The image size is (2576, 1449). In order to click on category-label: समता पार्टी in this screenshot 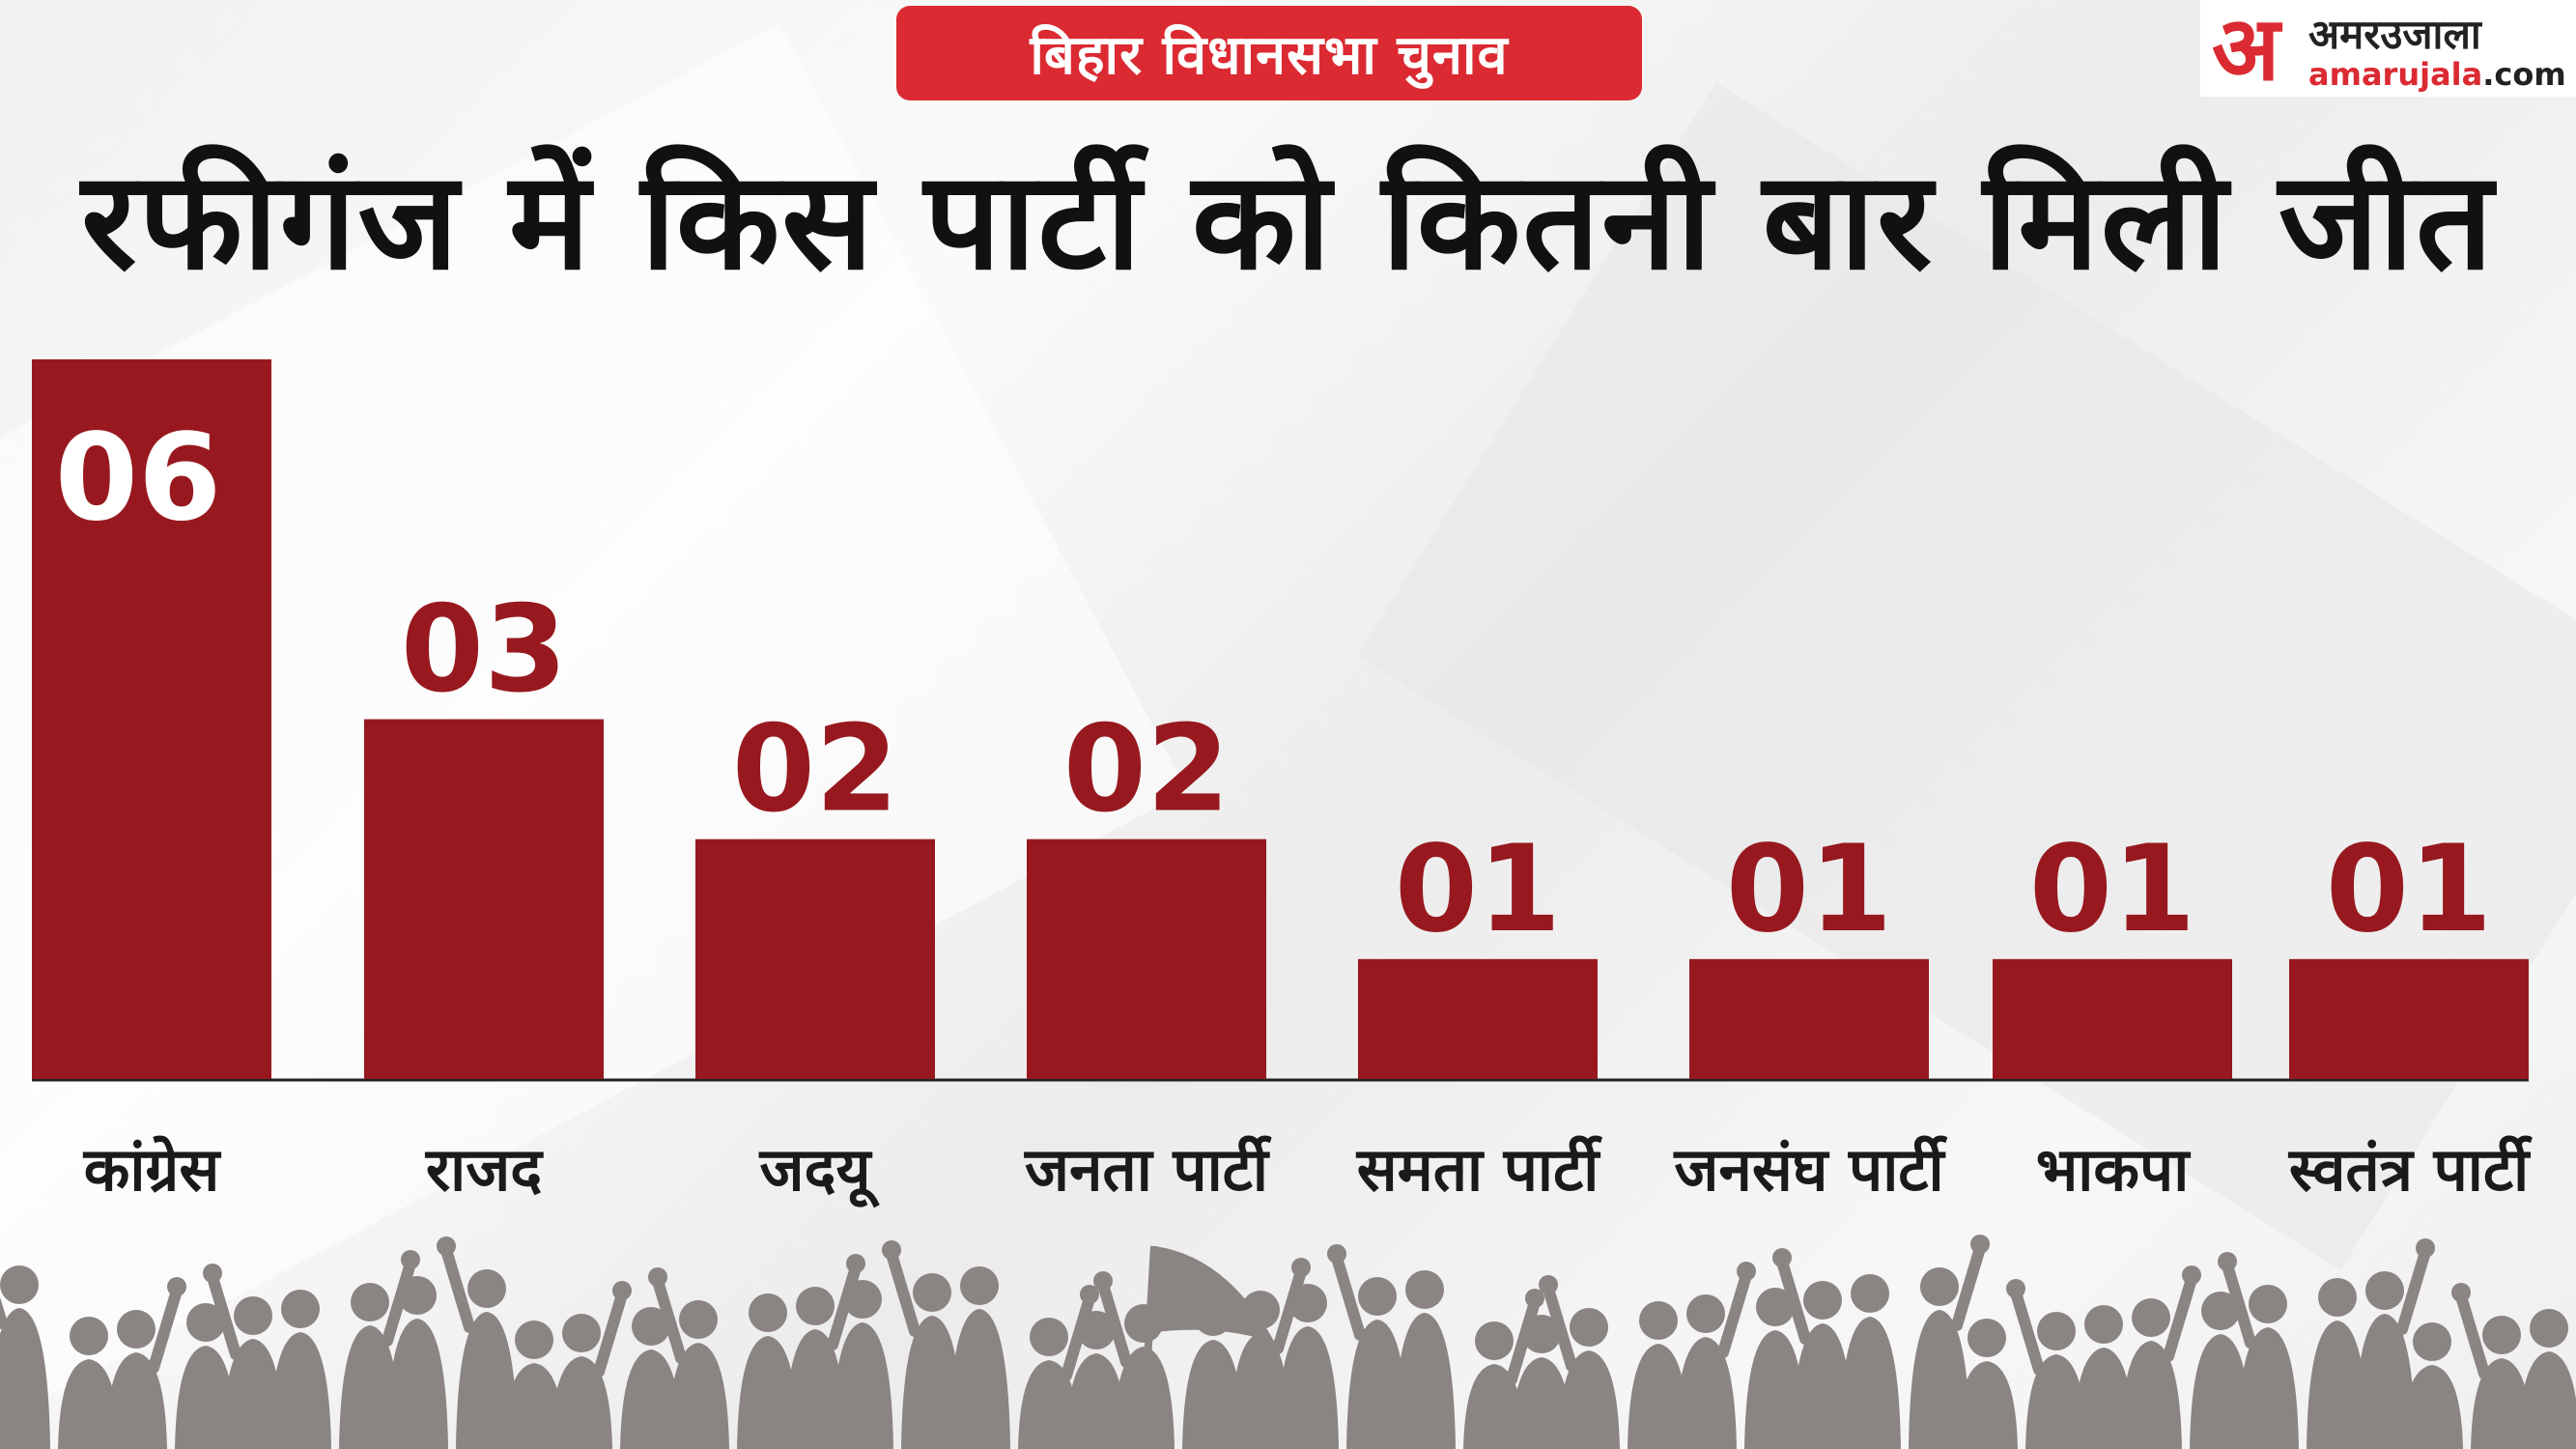, I will do `click(1479, 1169)`.